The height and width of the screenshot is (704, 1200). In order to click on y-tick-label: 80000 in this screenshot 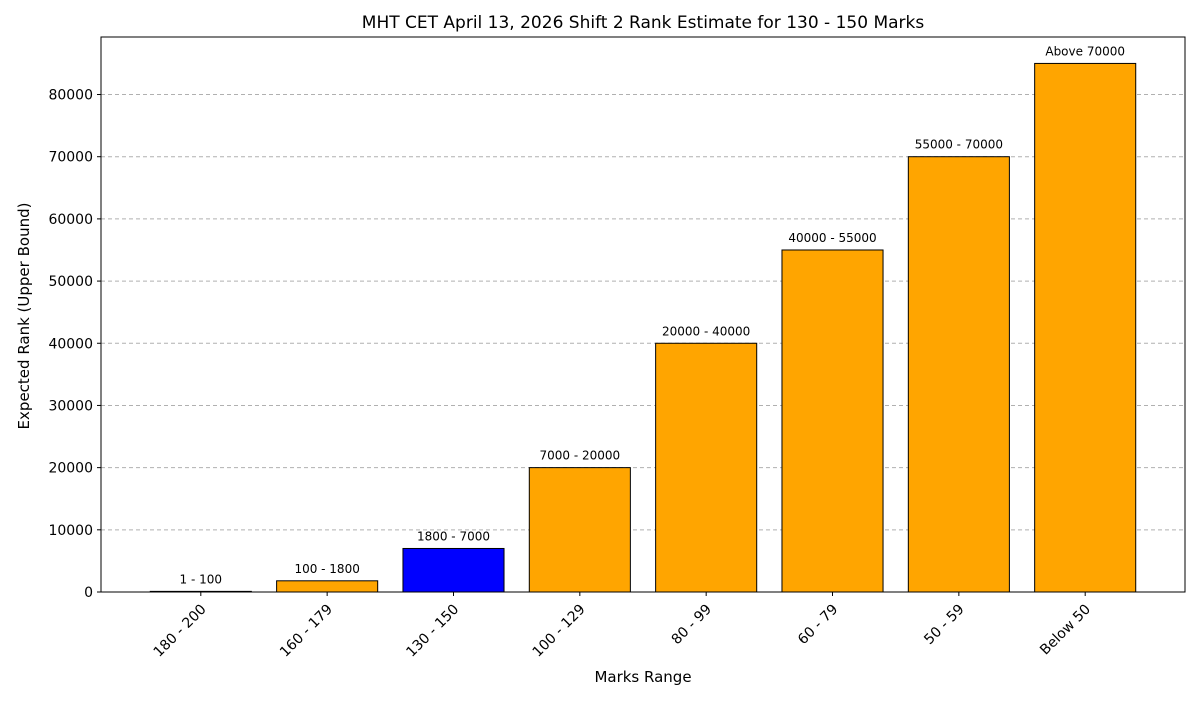, I will do `click(70, 96)`.